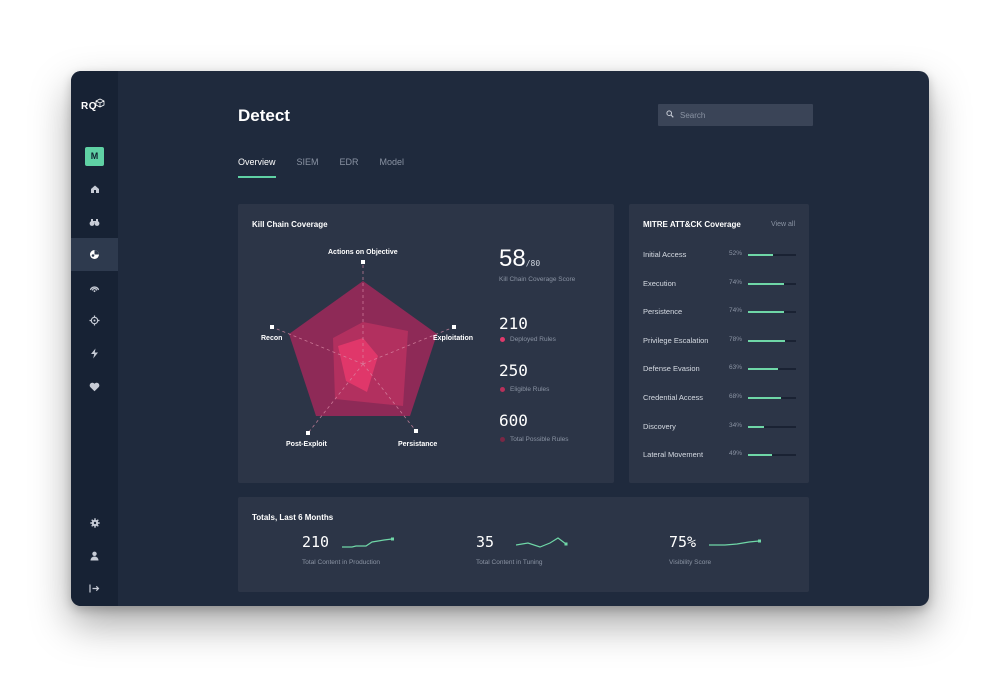 The width and height of the screenshot is (1000, 678). What do you see at coordinates (720, 428) in the screenshot?
I see `mitre-row: Discovery 34%` at bounding box center [720, 428].